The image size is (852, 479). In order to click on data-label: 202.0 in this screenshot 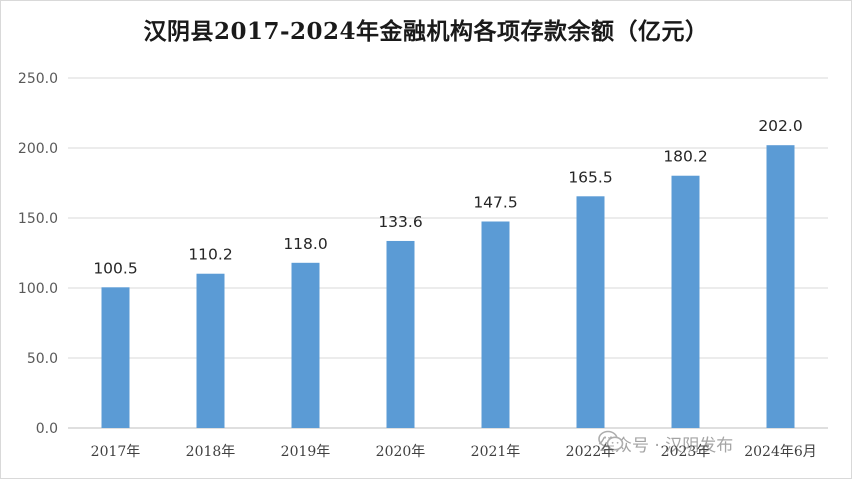, I will do `click(780, 126)`.